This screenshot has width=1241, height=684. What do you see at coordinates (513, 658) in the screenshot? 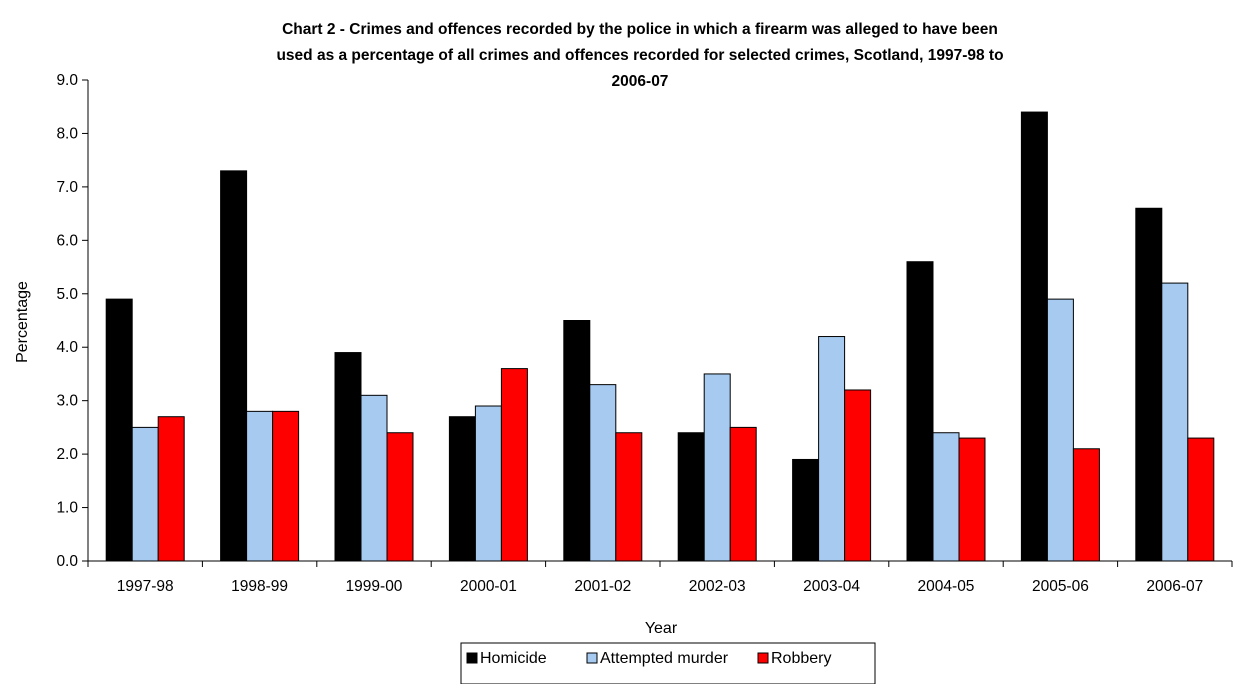
I see `legend-label-homicide: Homicide` at bounding box center [513, 658].